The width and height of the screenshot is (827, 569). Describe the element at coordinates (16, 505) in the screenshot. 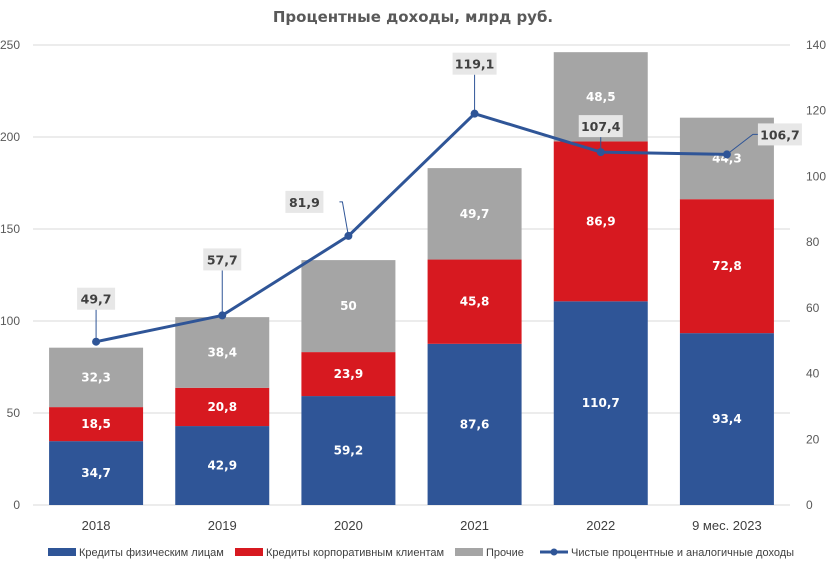

I see `left-tick-label: 0` at that location.